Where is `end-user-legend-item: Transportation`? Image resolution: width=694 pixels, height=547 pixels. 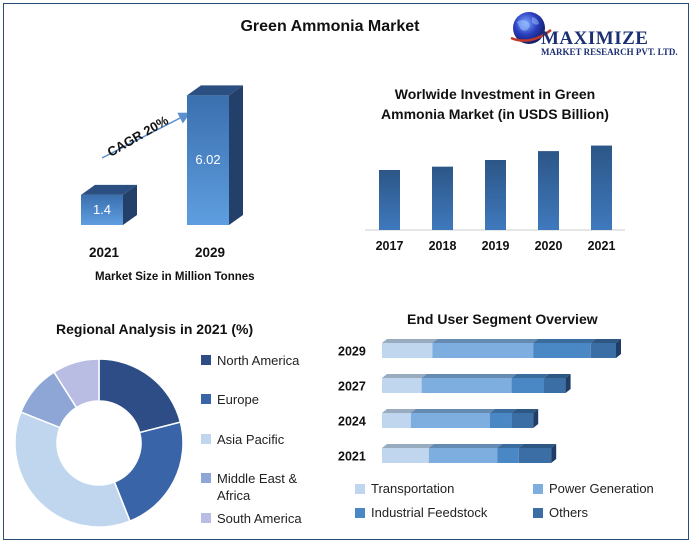 end-user-legend-item: Transportation is located at coordinates (404, 488).